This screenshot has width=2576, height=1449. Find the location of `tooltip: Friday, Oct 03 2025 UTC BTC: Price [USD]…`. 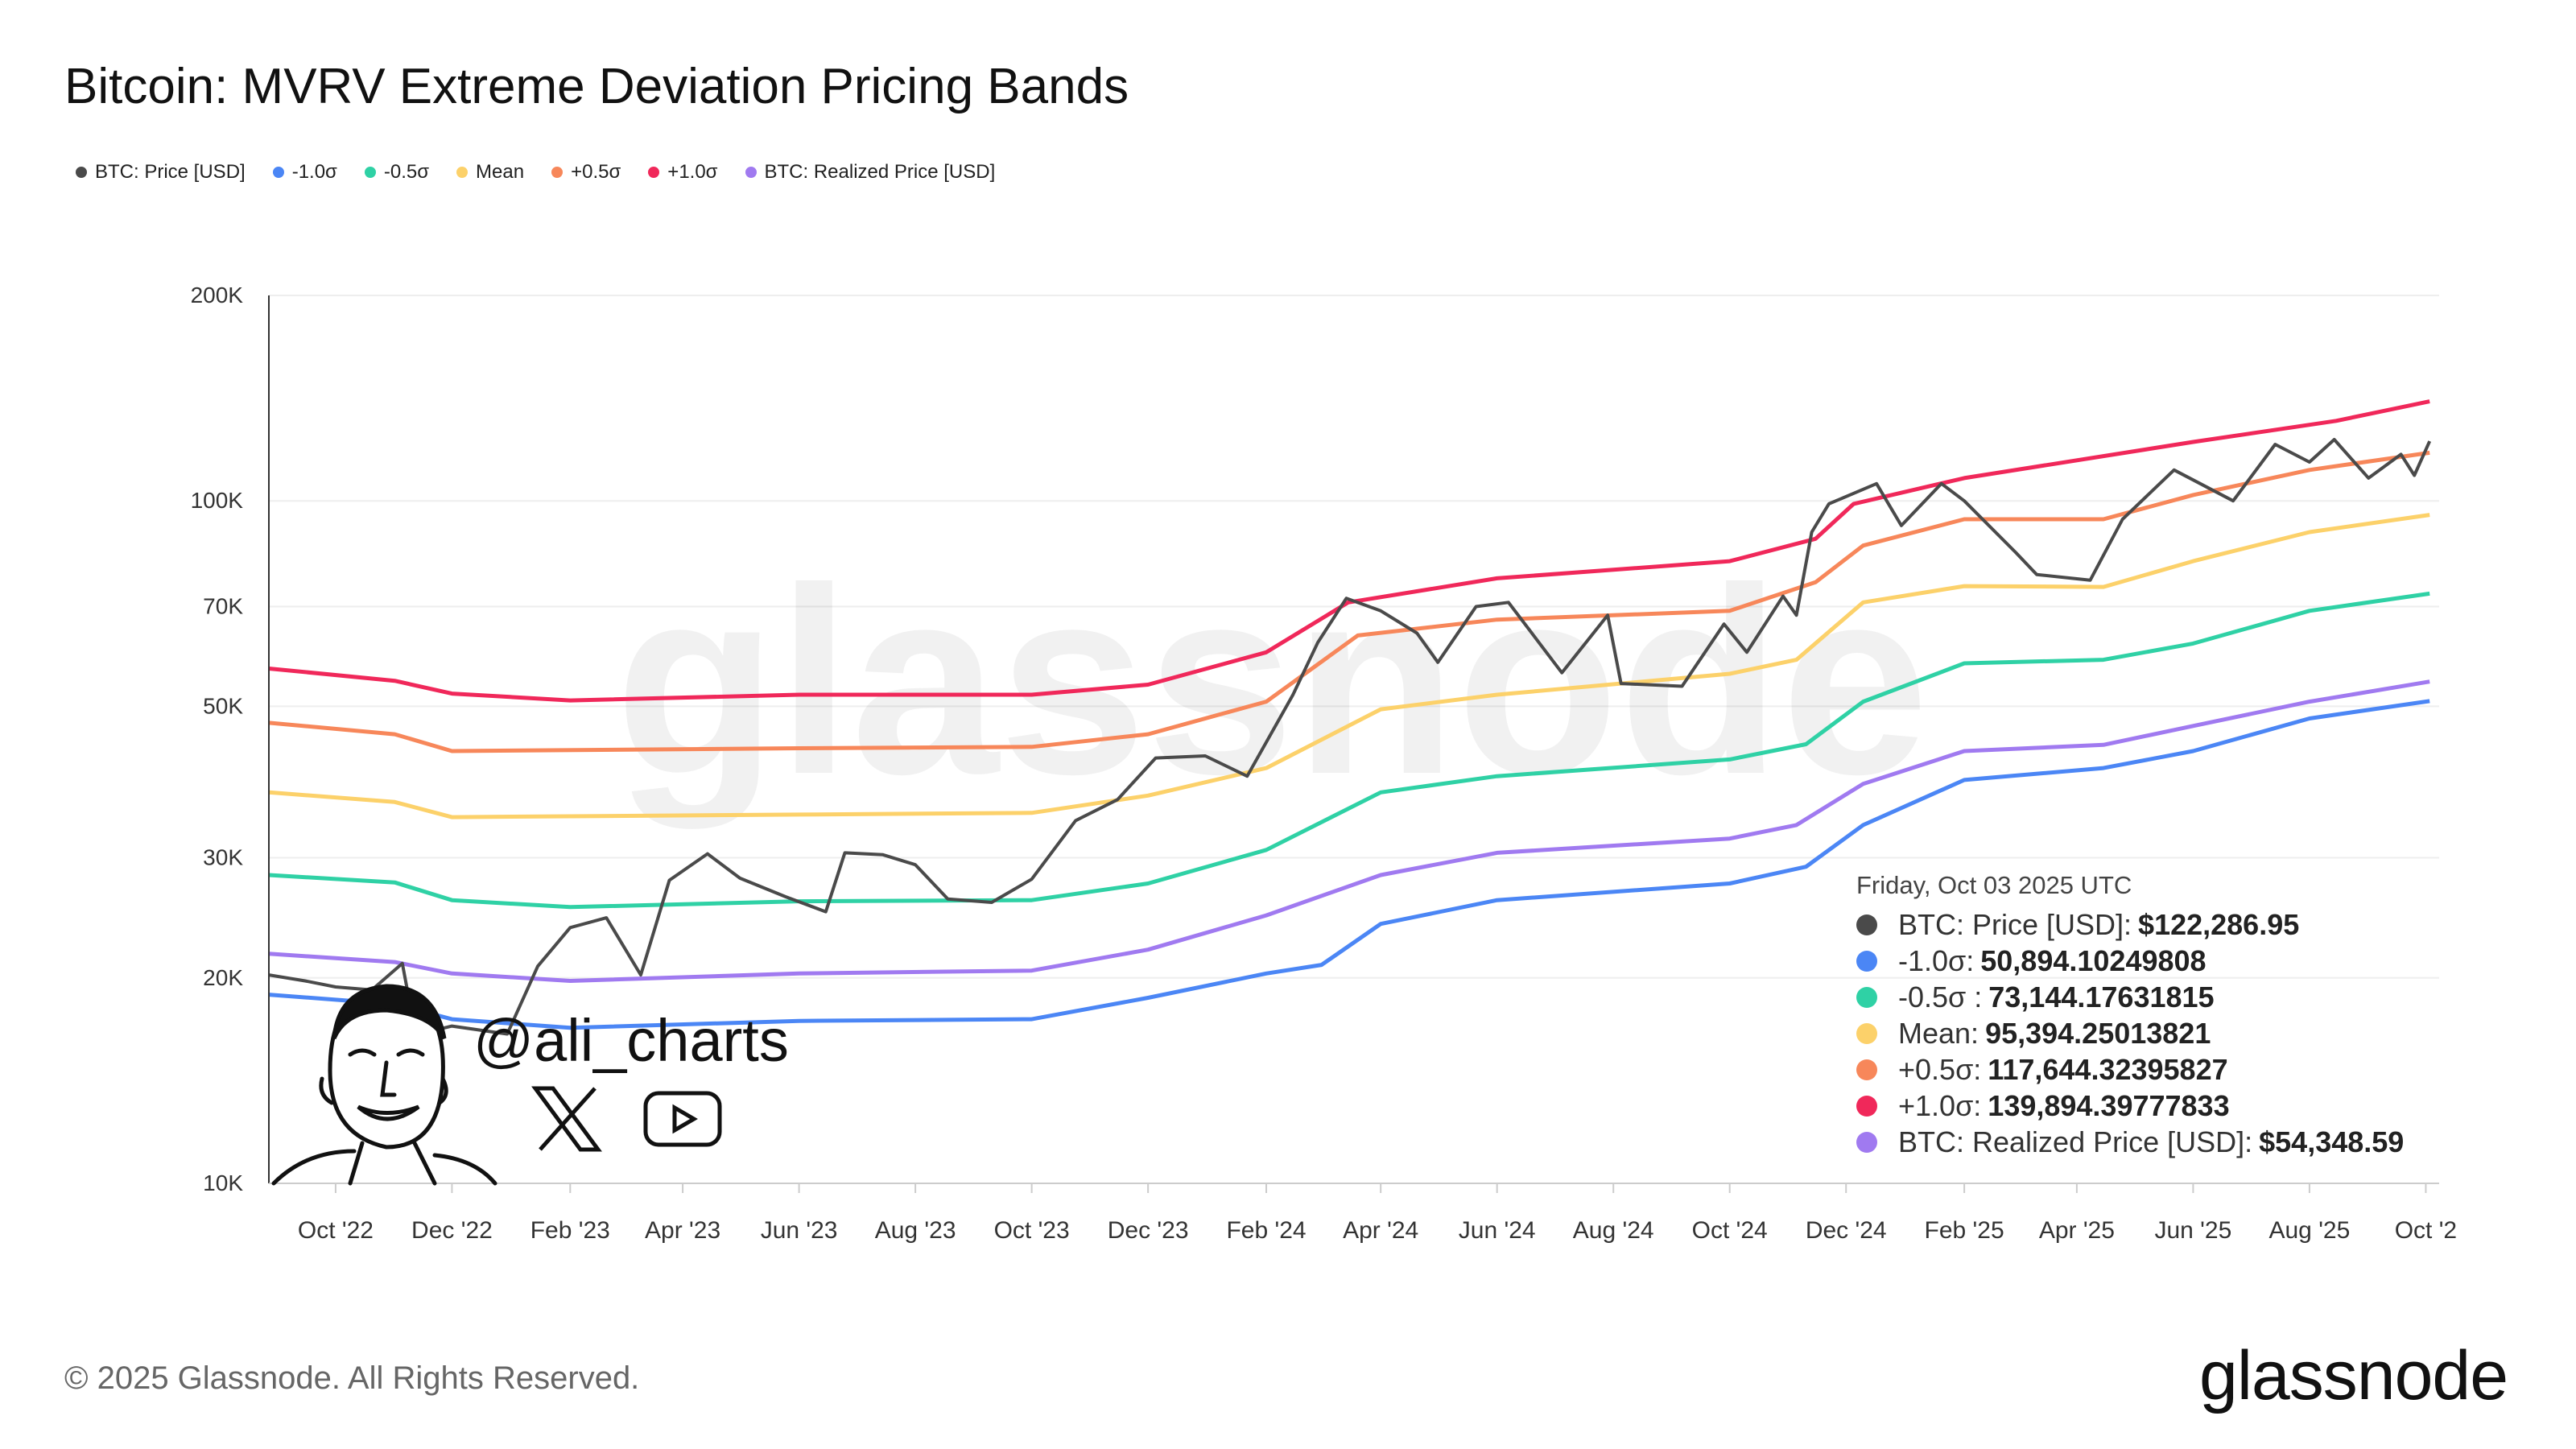

tooltip: Friday, Oct 03 2025 UTC BTC: Price [USD]… is located at coordinates (2130, 1015).